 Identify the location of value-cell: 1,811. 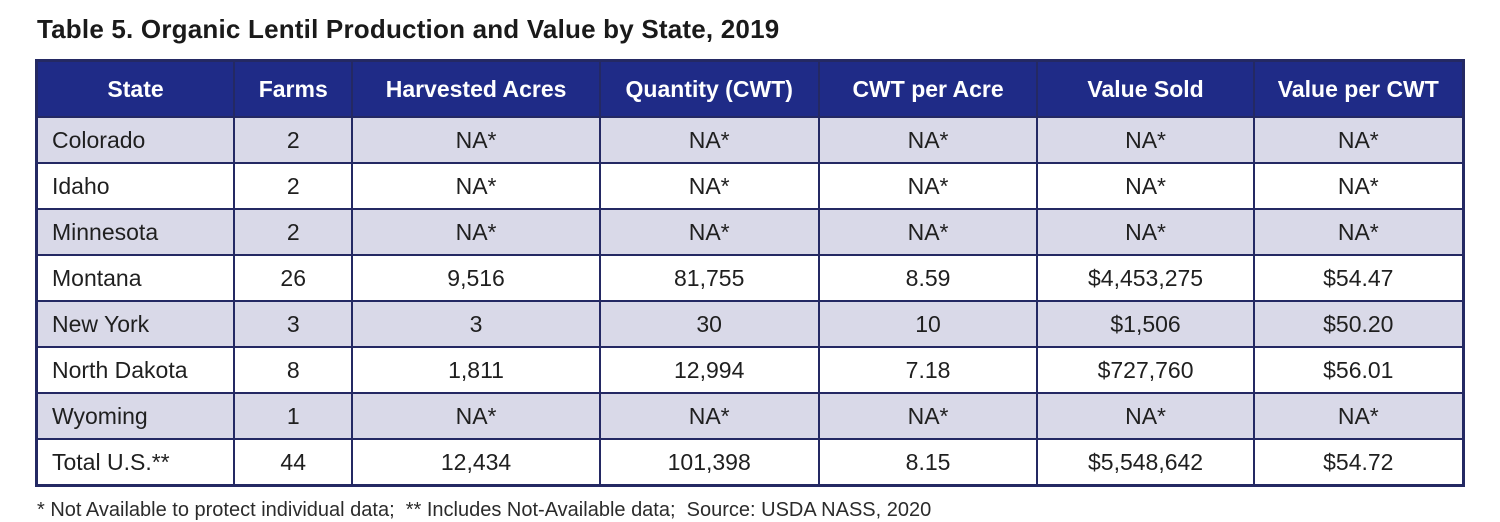
(476, 370).